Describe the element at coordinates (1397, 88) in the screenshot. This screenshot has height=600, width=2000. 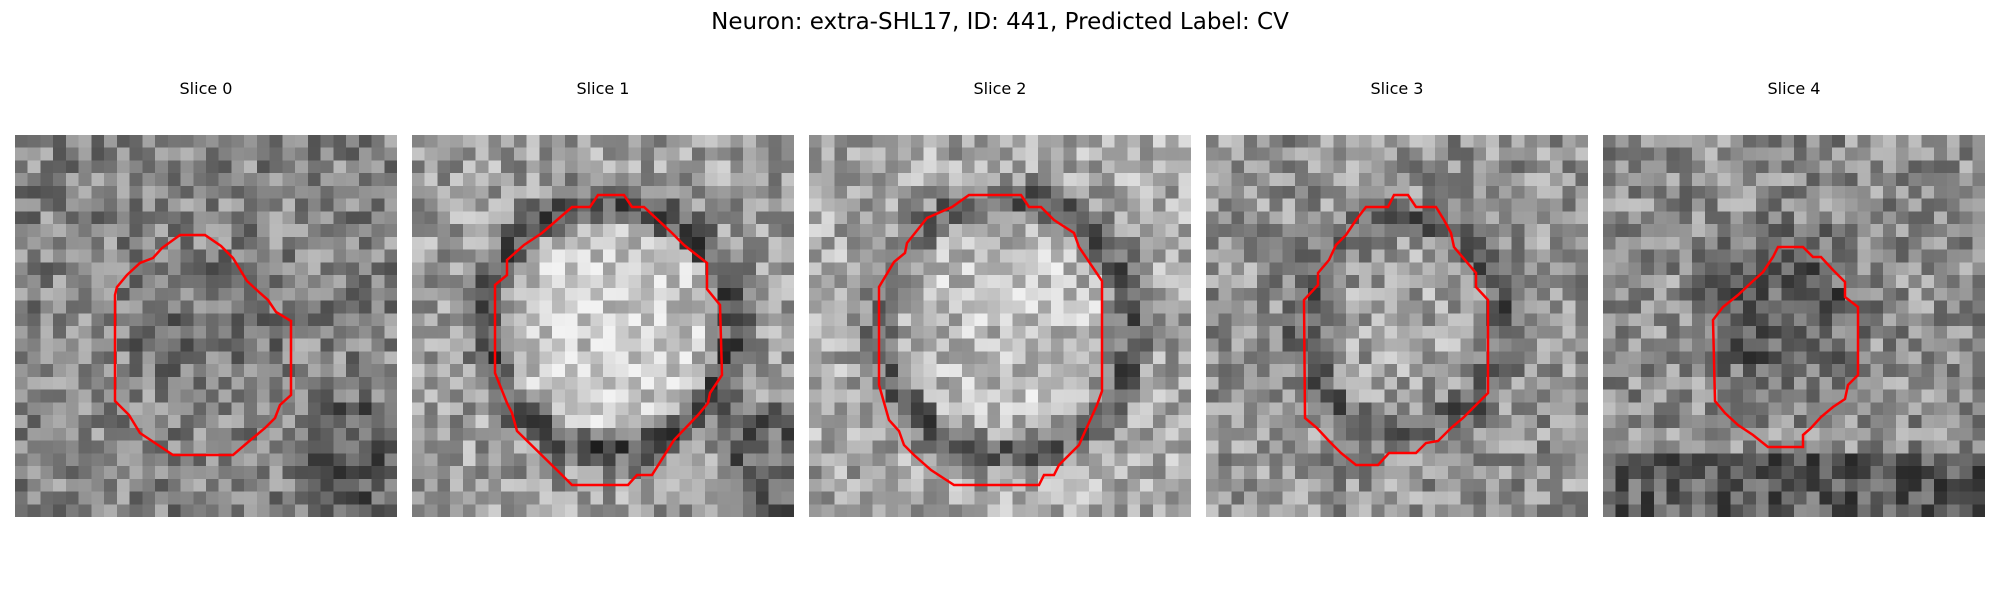
I see `slice-title-3: Slice 3` at that location.